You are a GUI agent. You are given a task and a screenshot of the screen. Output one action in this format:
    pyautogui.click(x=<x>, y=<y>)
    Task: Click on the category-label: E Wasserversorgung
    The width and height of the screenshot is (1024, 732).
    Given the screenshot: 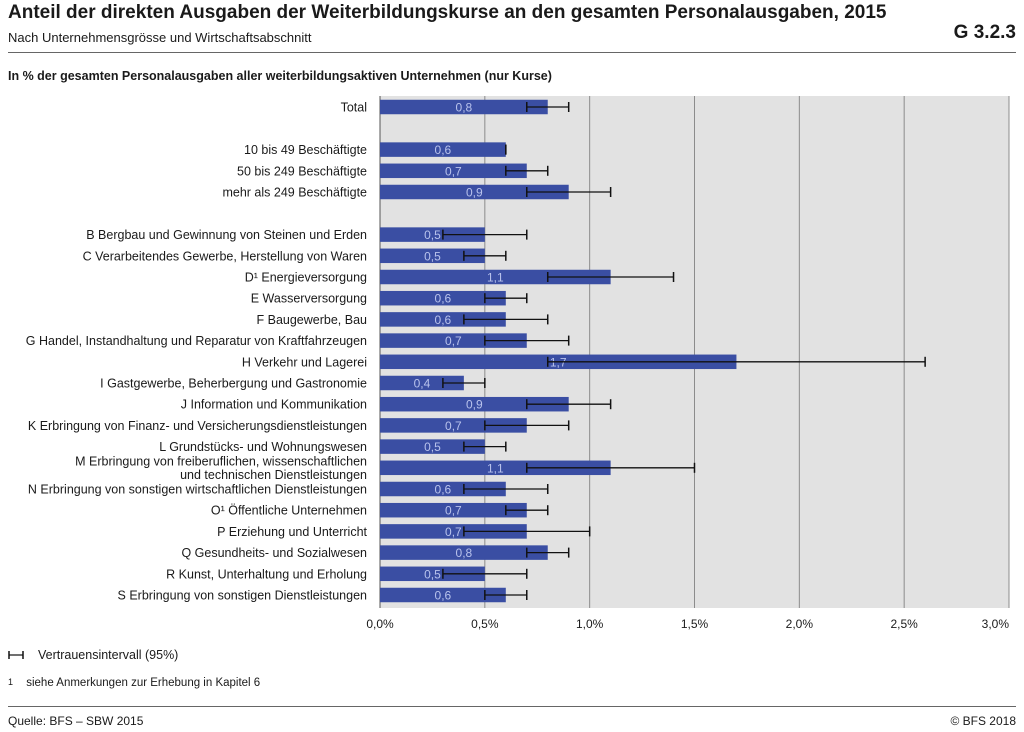 What is the action you would take?
    pyautogui.click(x=309, y=299)
    